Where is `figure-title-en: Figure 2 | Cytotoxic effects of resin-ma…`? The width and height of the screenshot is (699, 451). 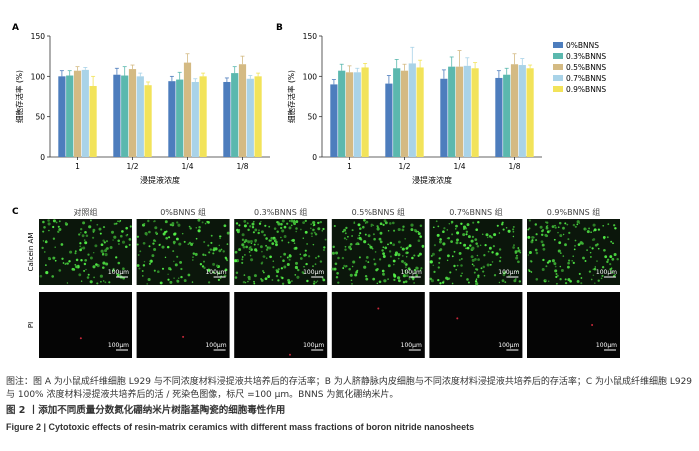
figure-title-en: Figure 2 | Cytotoxic effects of resin-ma… is located at coordinates (240, 427).